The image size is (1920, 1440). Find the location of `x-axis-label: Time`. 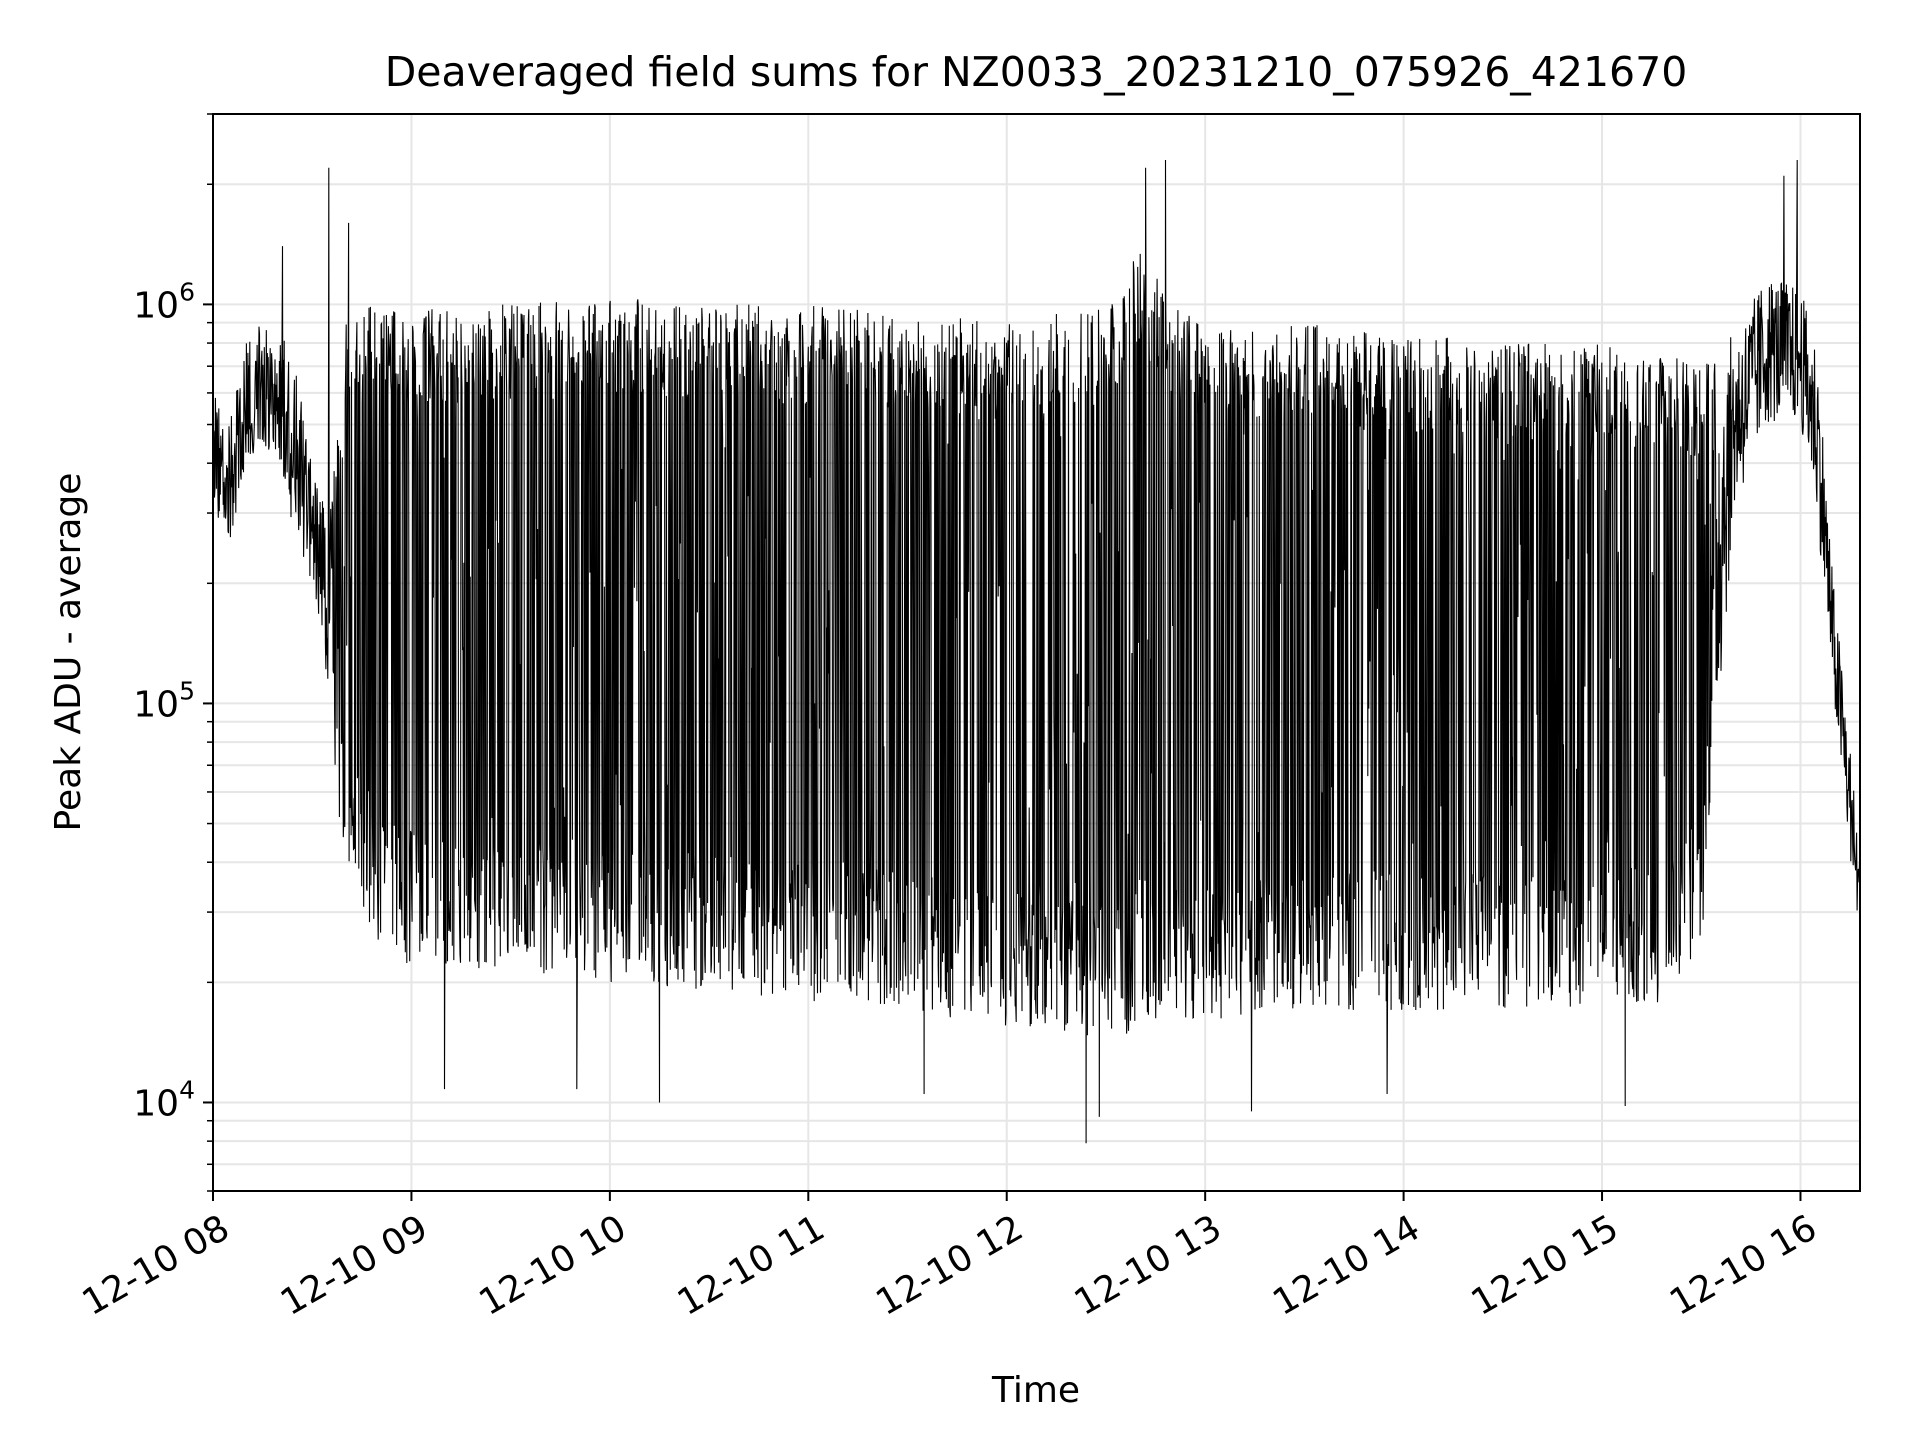

x-axis-label: Time is located at coordinates (1035, 1390).